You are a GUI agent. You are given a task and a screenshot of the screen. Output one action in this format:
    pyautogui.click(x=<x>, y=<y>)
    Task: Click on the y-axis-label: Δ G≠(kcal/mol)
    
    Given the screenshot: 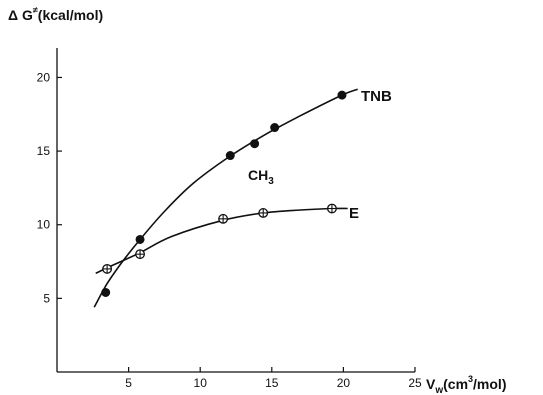 What is the action you would take?
    pyautogui.click(x=55, y=14)
    